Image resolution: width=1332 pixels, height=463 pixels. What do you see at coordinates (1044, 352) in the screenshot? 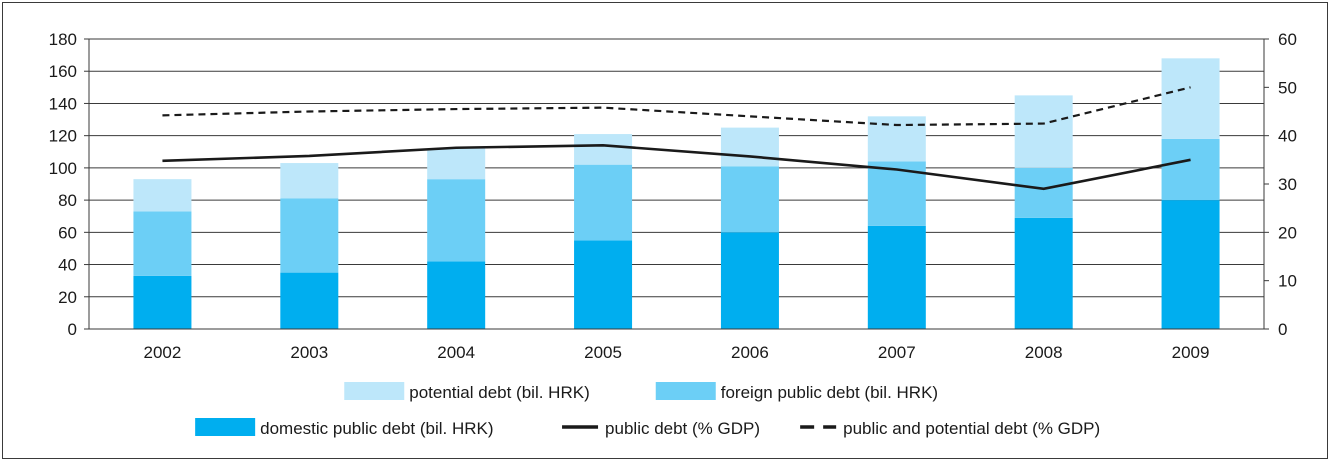
I see `x-tick-label: 2008` at bounding box center [1044, 352].